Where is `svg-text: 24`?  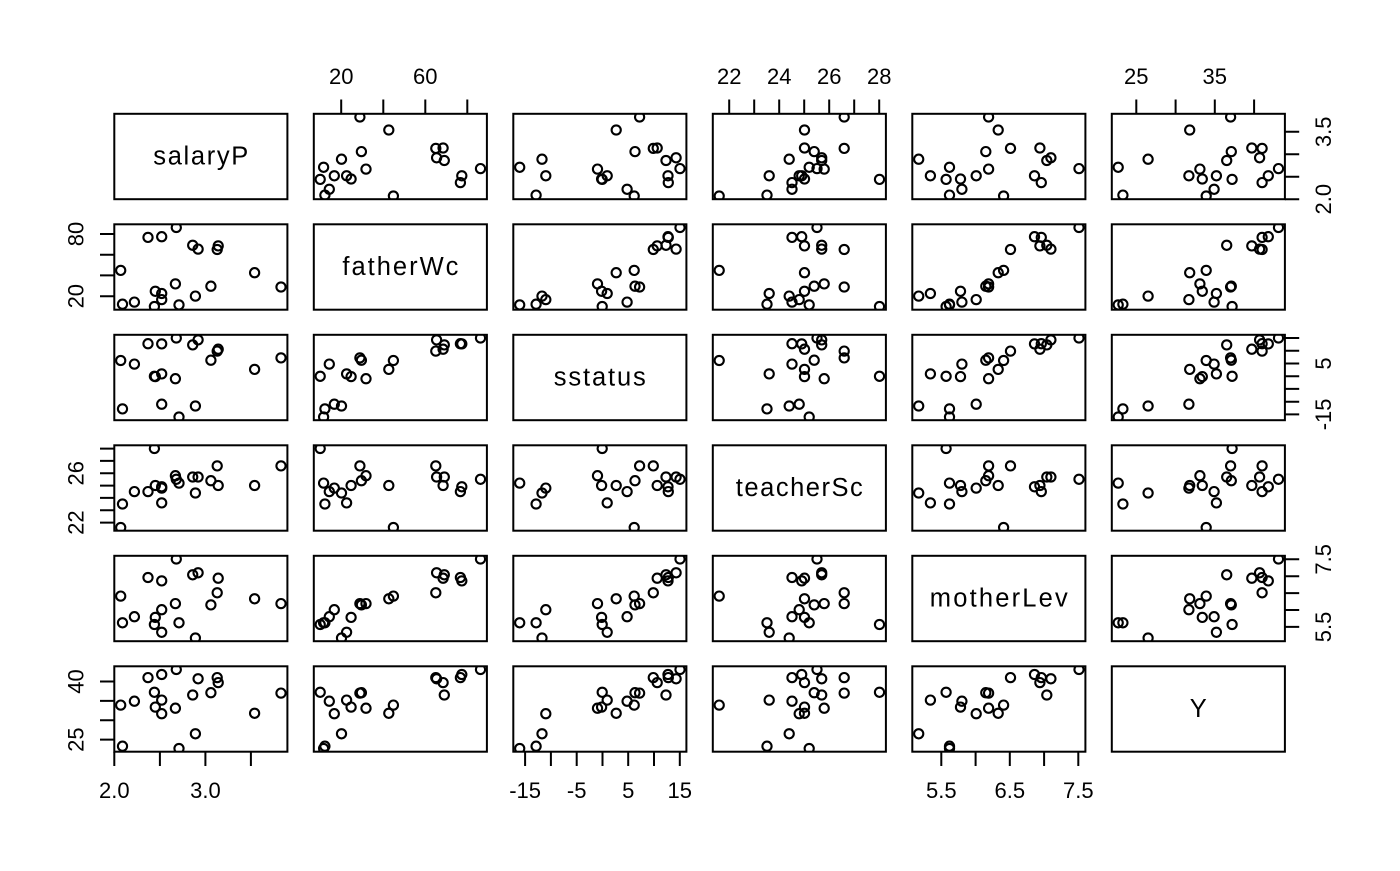
svg-text: 24 is located at coordinates (779, 76).